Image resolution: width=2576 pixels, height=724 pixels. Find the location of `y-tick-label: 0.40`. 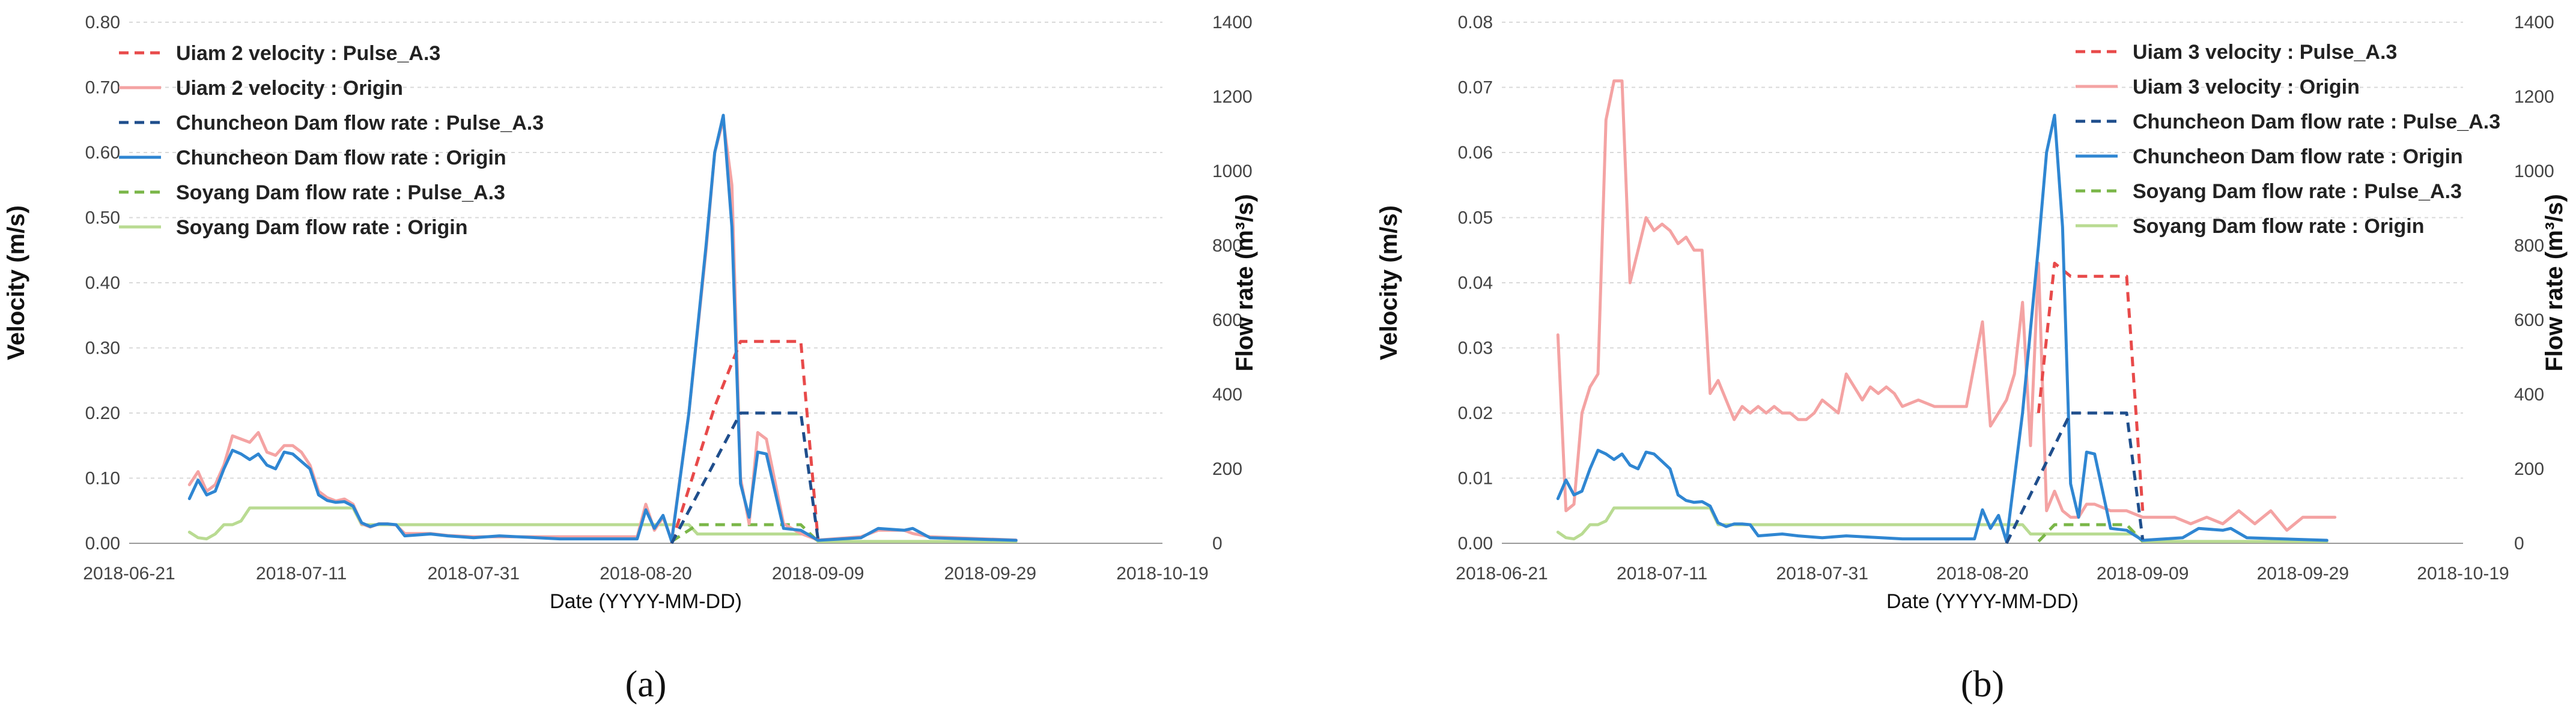

y-tick-label: 0.40 is located at coordinates (102, 283).